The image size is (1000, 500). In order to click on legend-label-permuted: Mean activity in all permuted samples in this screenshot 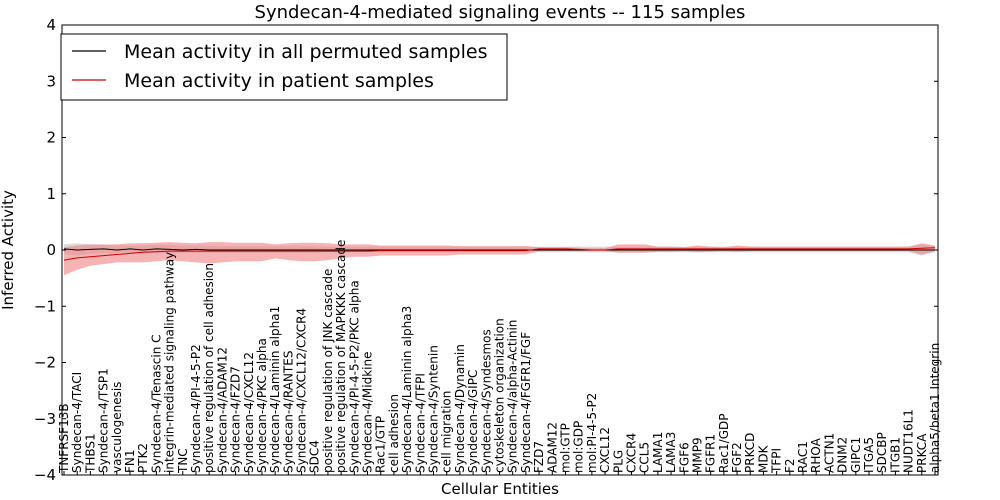, I will do `click(305, 52)`.